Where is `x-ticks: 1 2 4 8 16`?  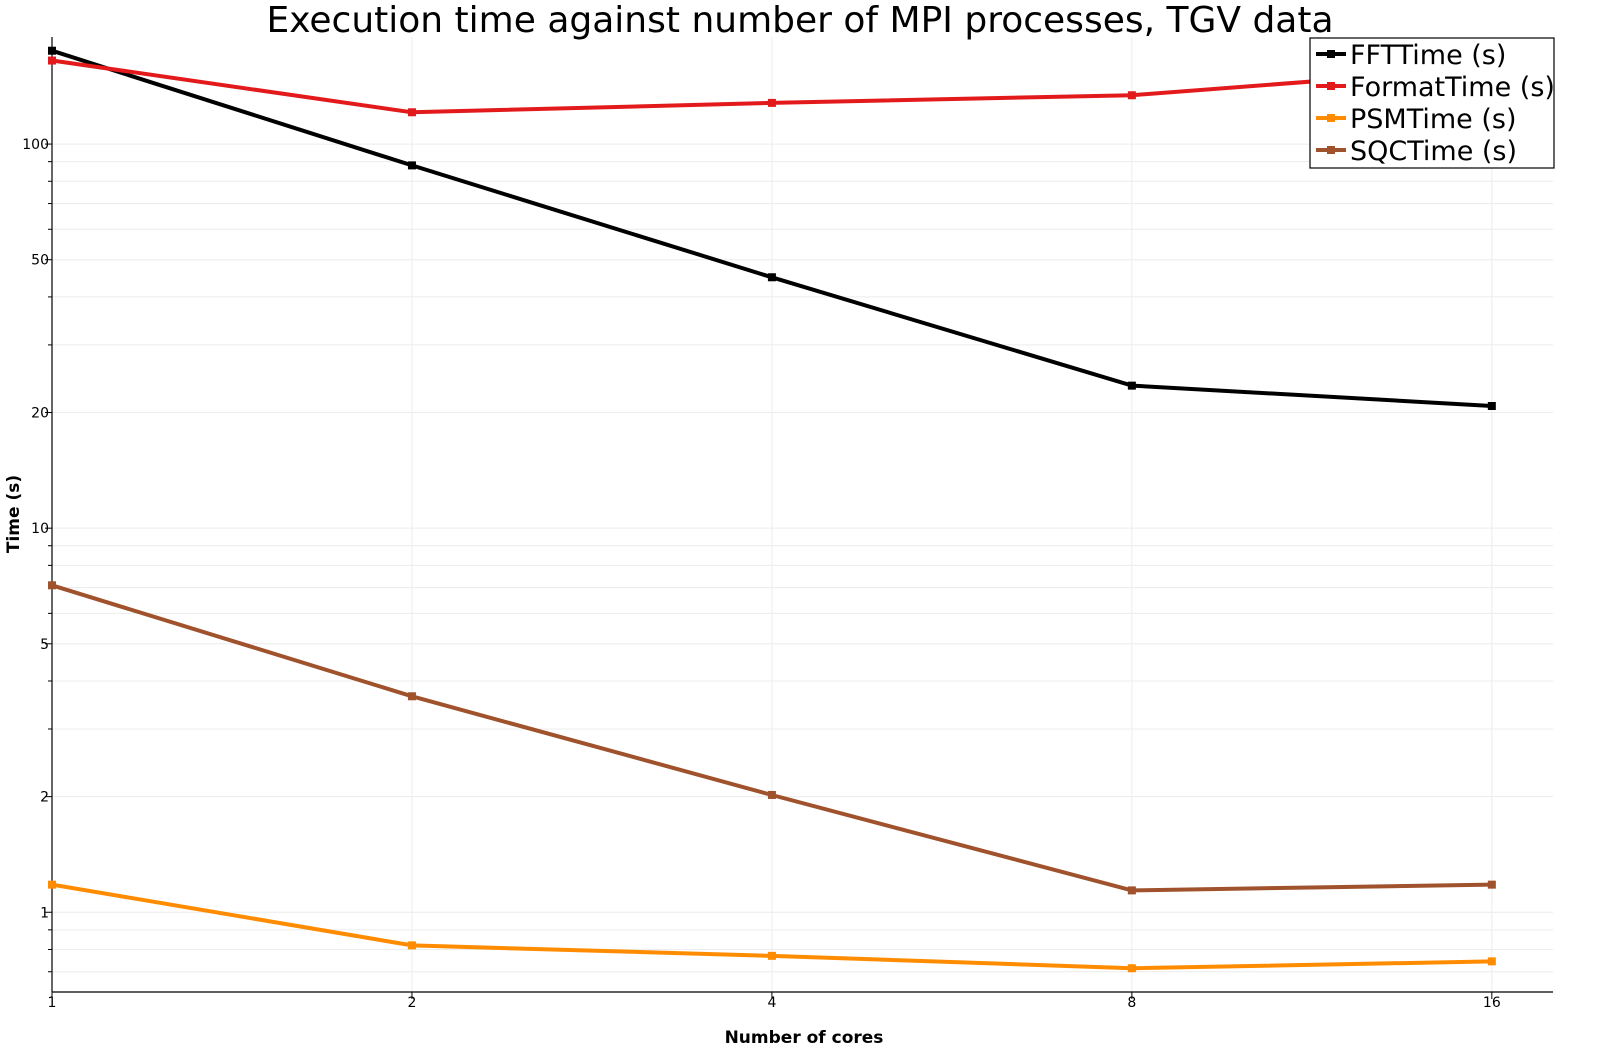 x-ticks: 1 2 4 8 16 is located at coordinates (774, 1001).